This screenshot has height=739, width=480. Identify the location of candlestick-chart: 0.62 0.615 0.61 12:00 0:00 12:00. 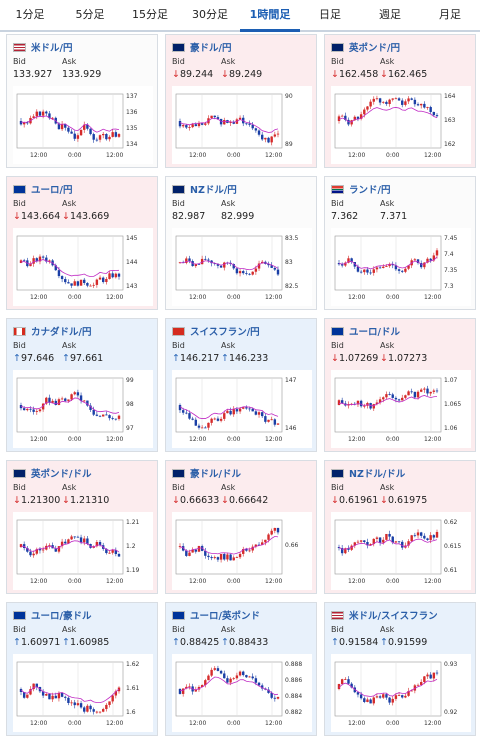
(401, 551).